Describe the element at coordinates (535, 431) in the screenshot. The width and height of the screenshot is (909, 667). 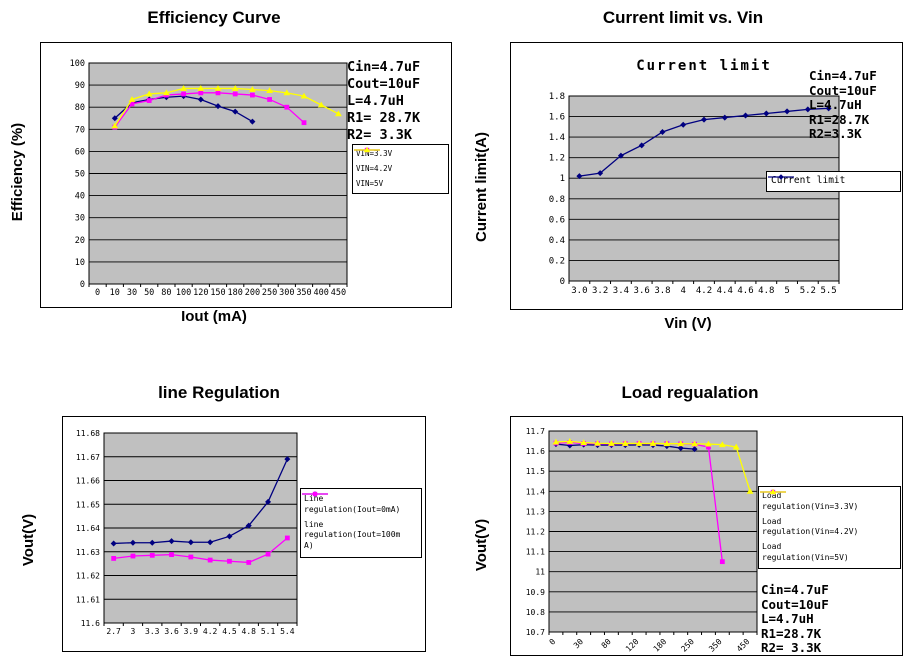
I see `y-tick-label: 11.7` at that location.